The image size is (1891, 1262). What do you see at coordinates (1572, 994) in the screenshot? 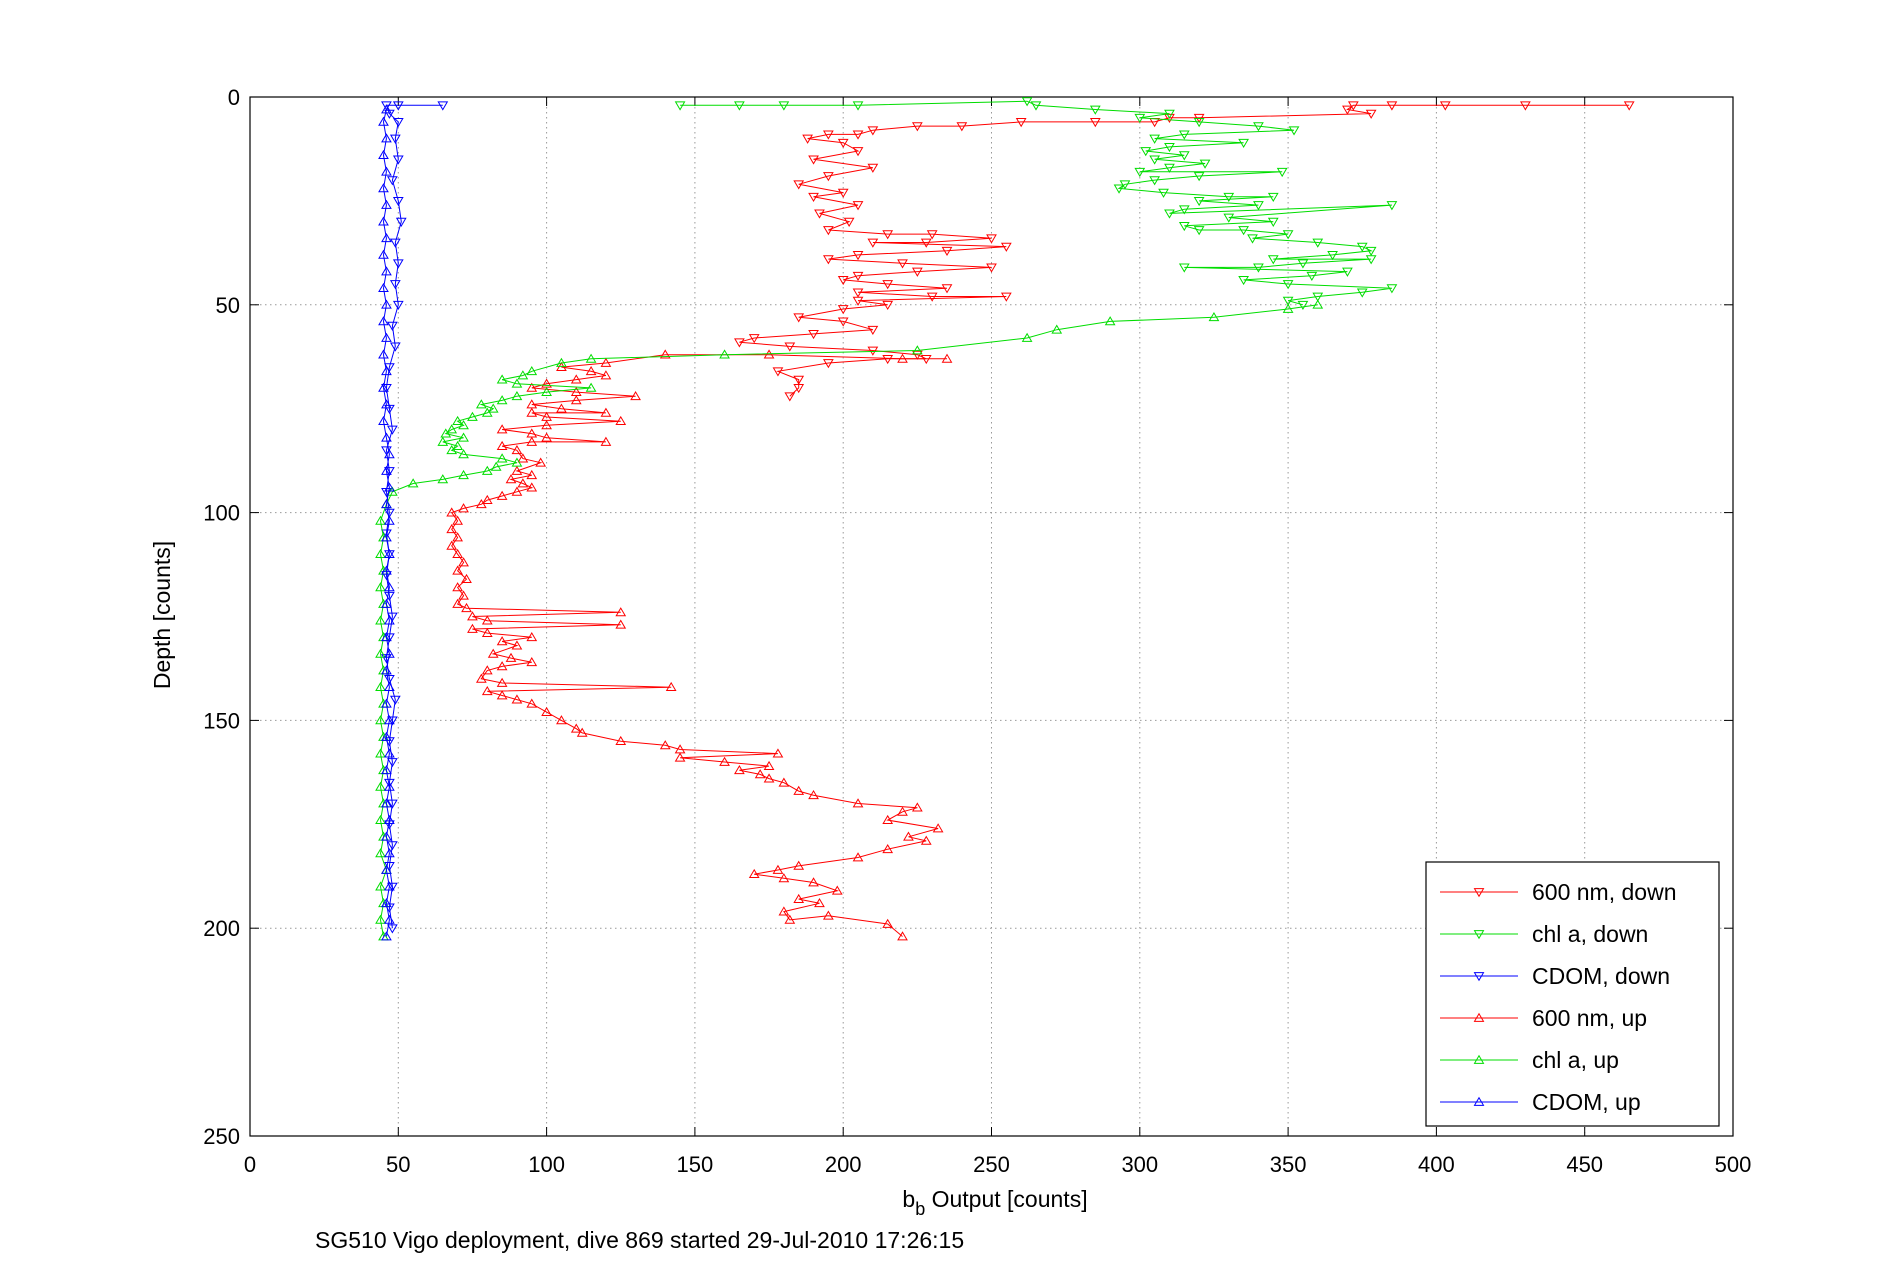
I see `legend-box` at bounding box center [1572, 994].